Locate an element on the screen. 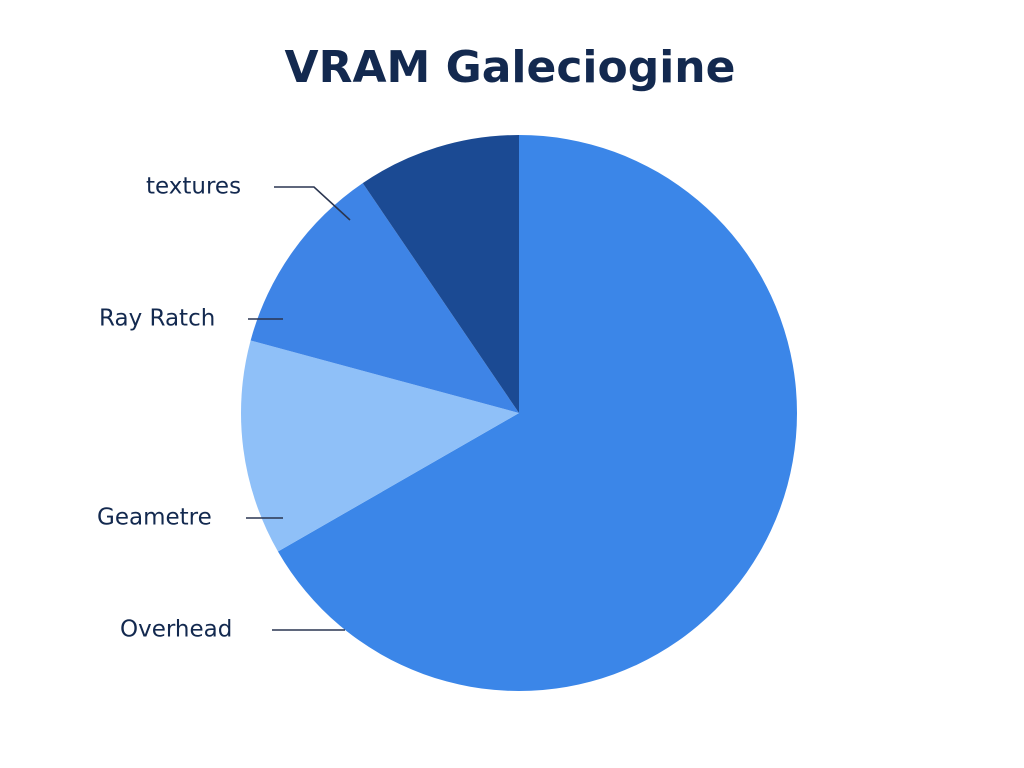 Image resolution: width=1024 pixels, height=768 pixels. slice-label: textures is located at coordinates (193, 187).